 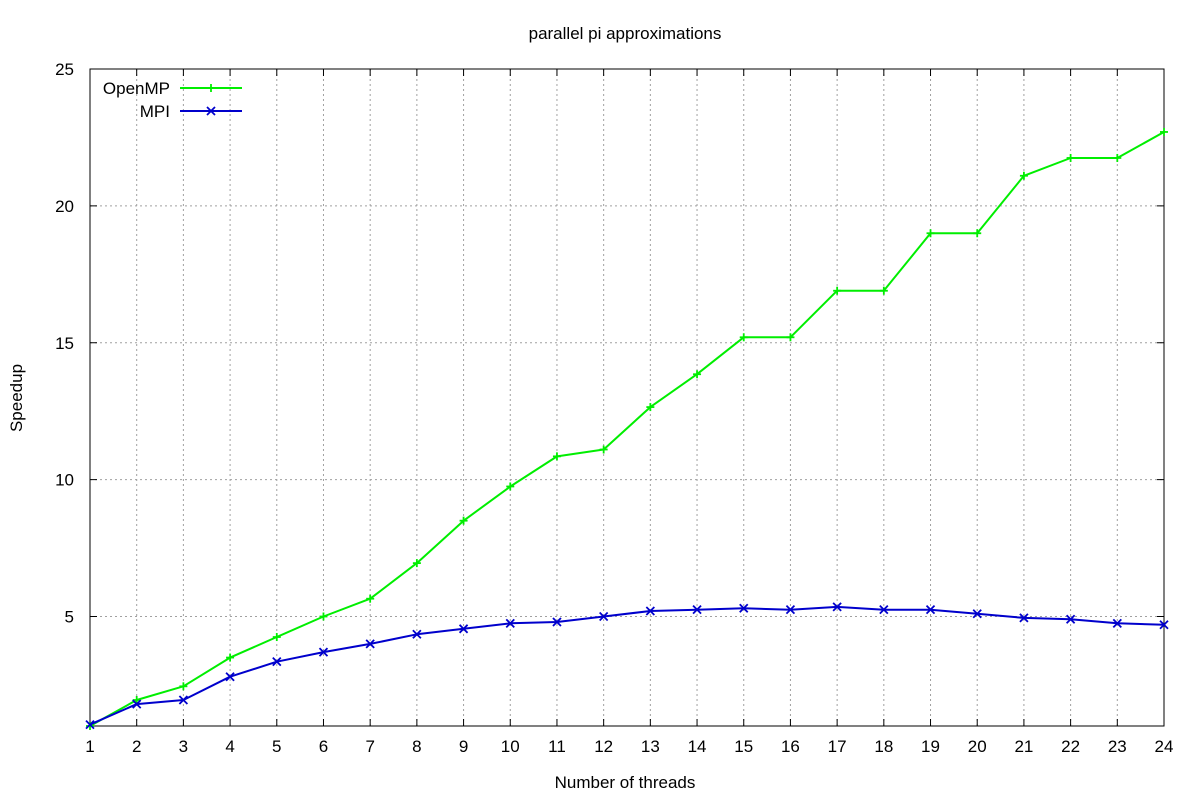 I want to click on series-mpi, so click(x=627, y=666).